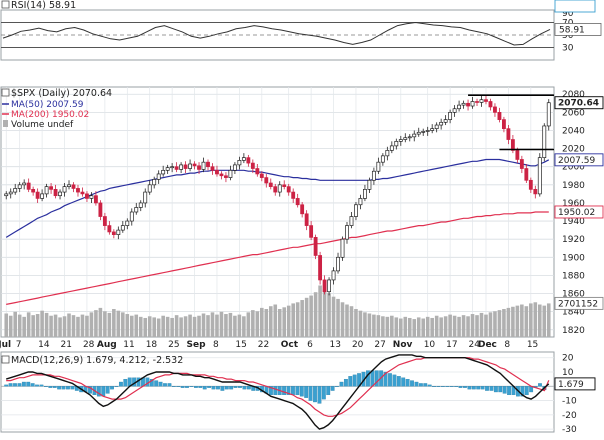  What do you see at coordinates (19, 345) in the screenshot?
I see `date-tick-label: 7` at bounding box center [19, 345].